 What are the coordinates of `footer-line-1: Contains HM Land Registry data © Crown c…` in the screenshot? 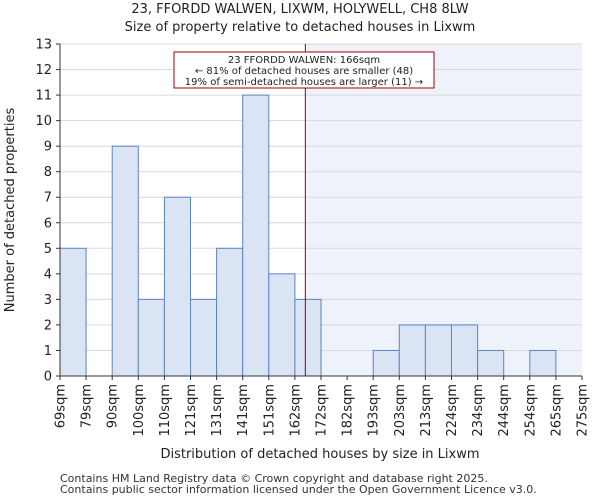 It's located at (274, 478).